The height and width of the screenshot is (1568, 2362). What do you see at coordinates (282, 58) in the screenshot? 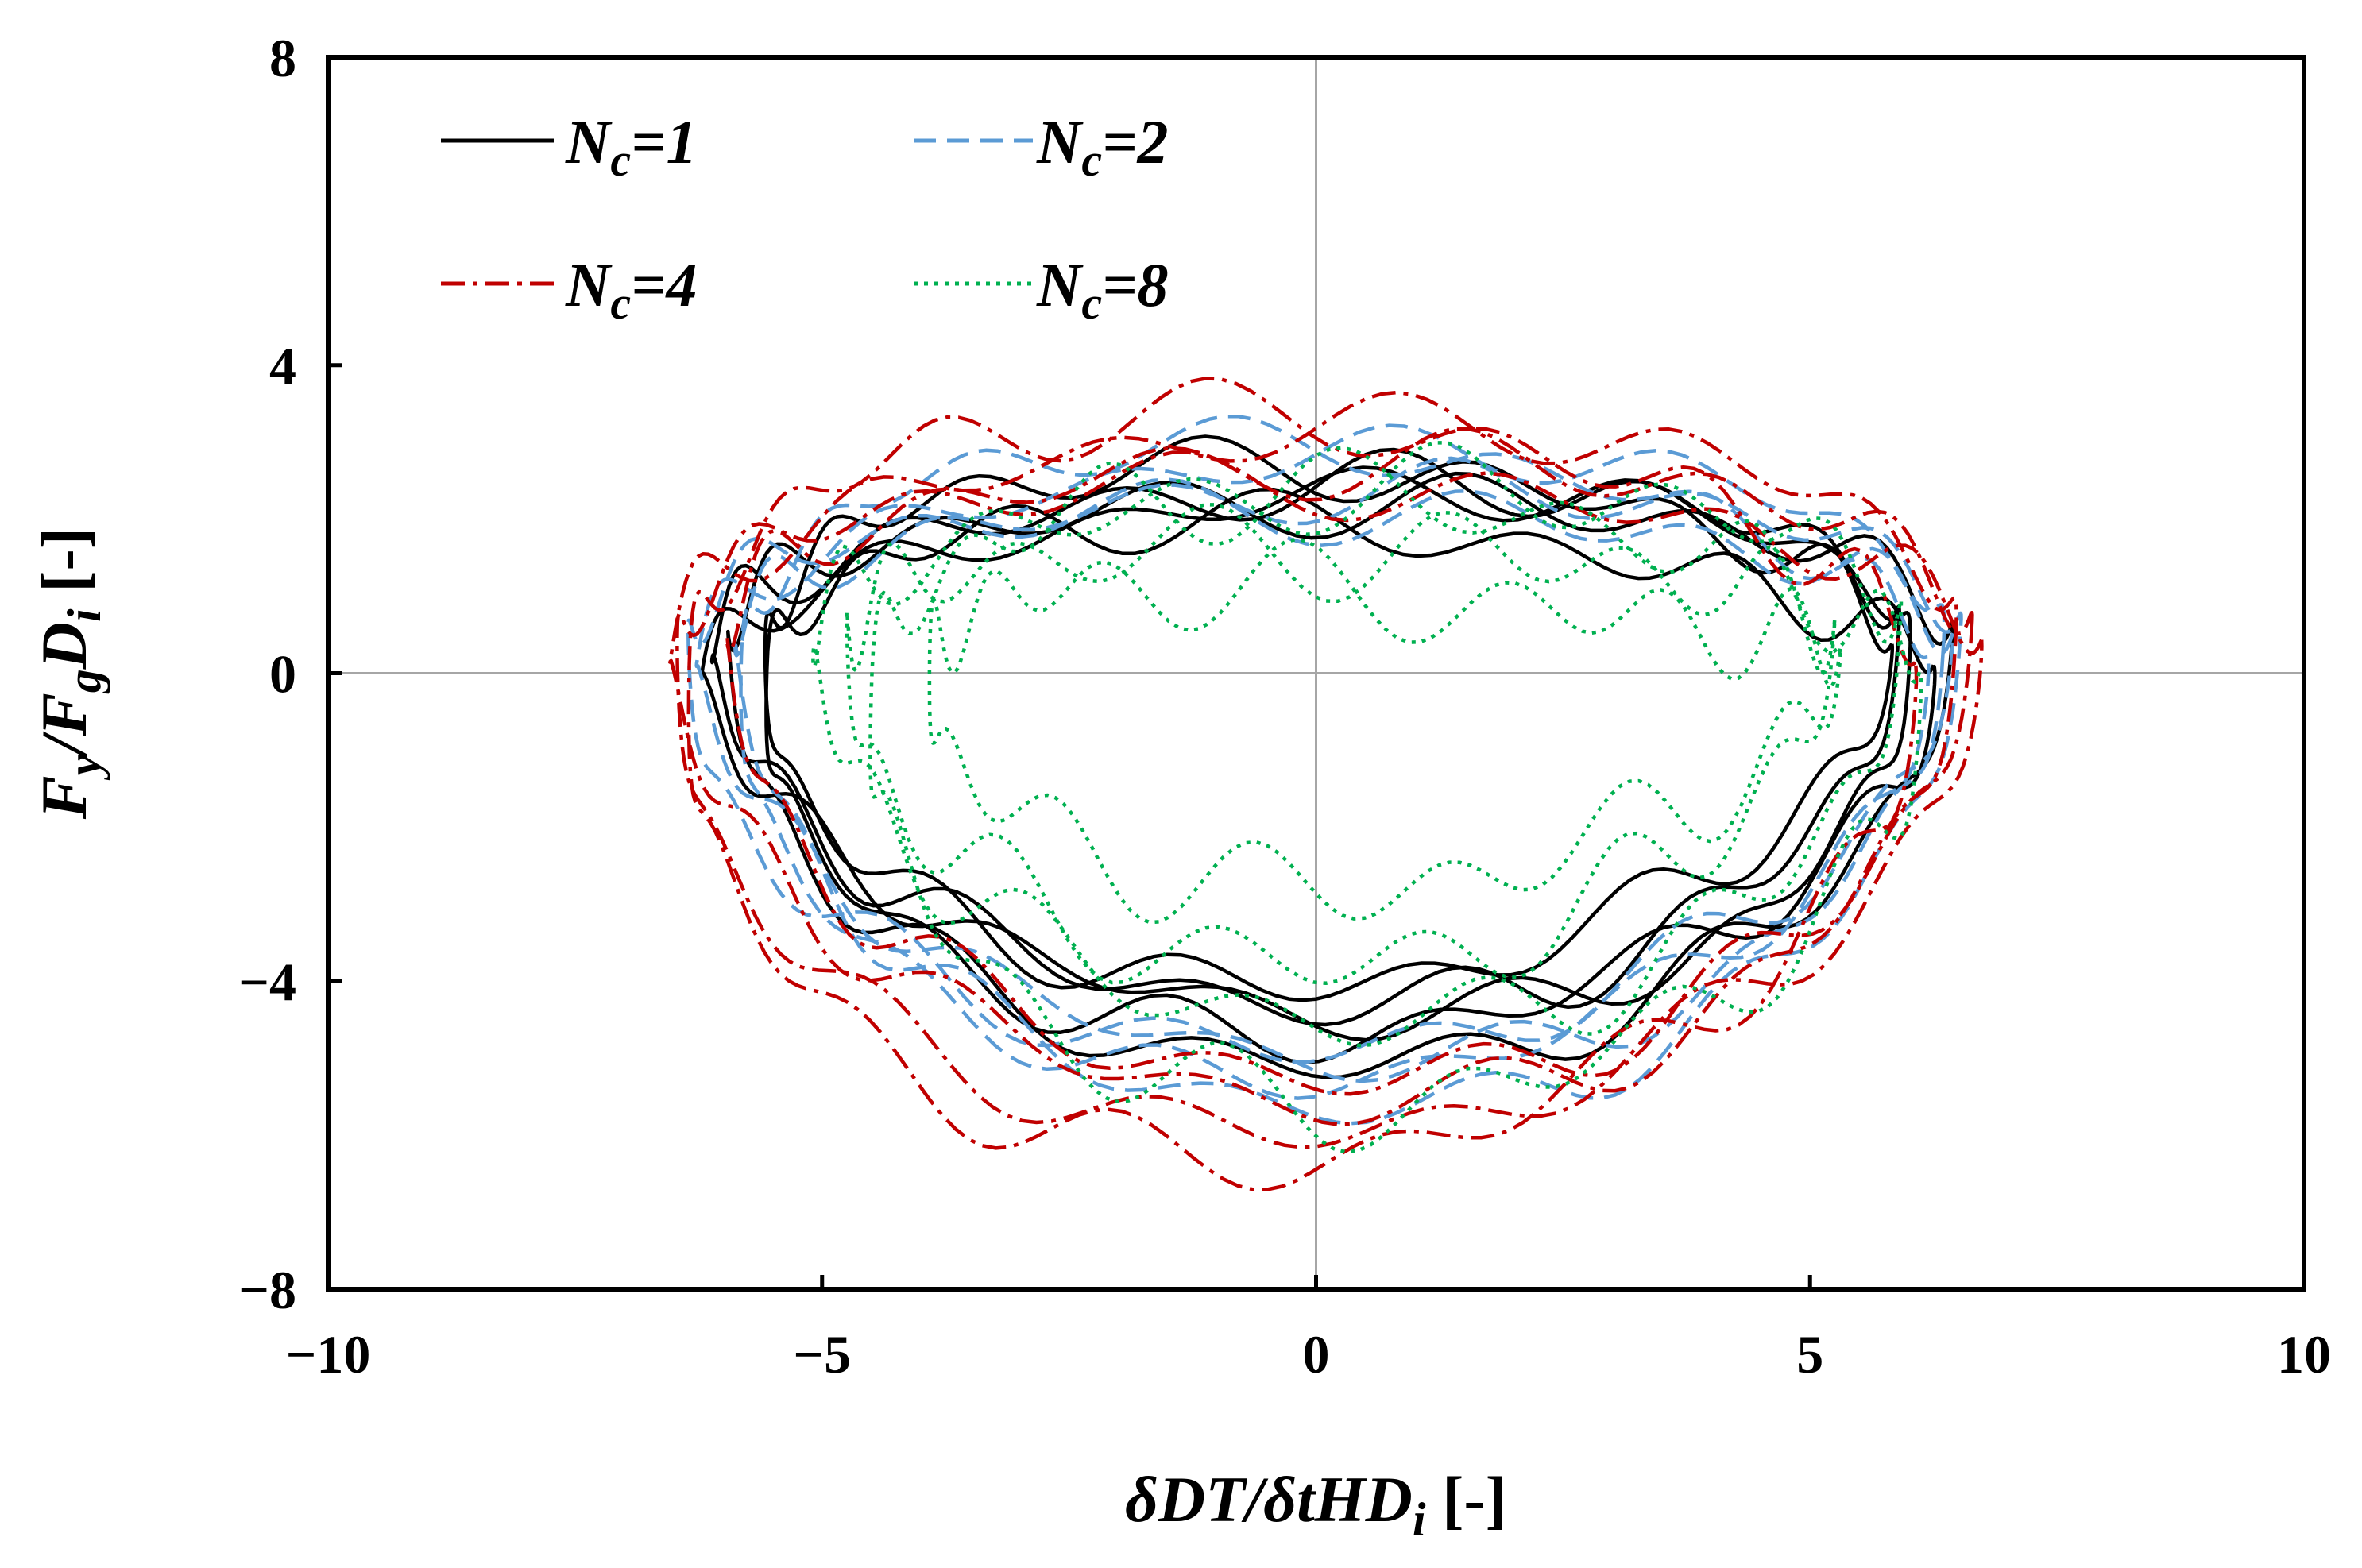
I see `y-tick-label: 8` at bounding box center [282, 58].